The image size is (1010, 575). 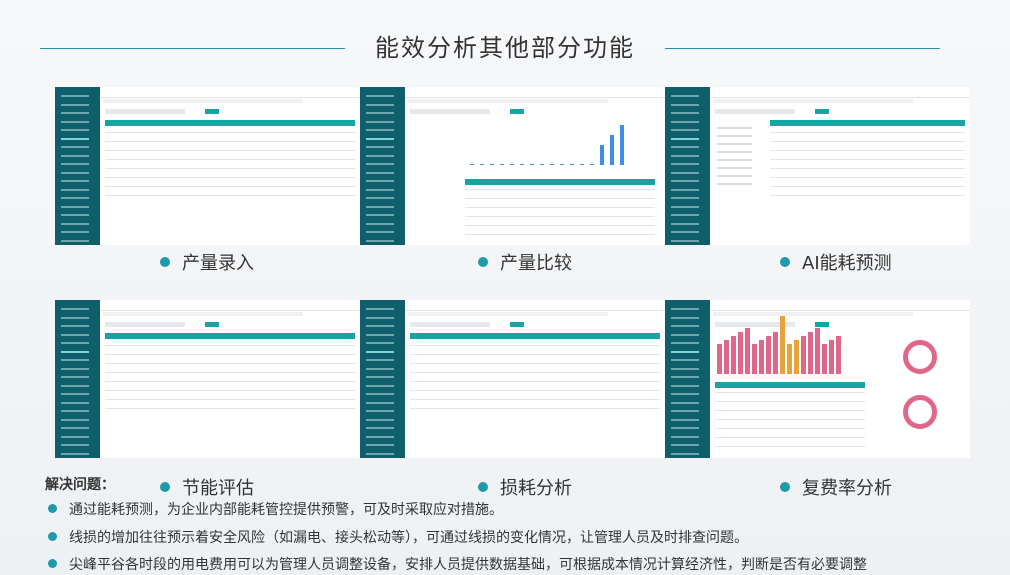 I want to click on panel-caption: 产量比较, so click(x=525, y=262).